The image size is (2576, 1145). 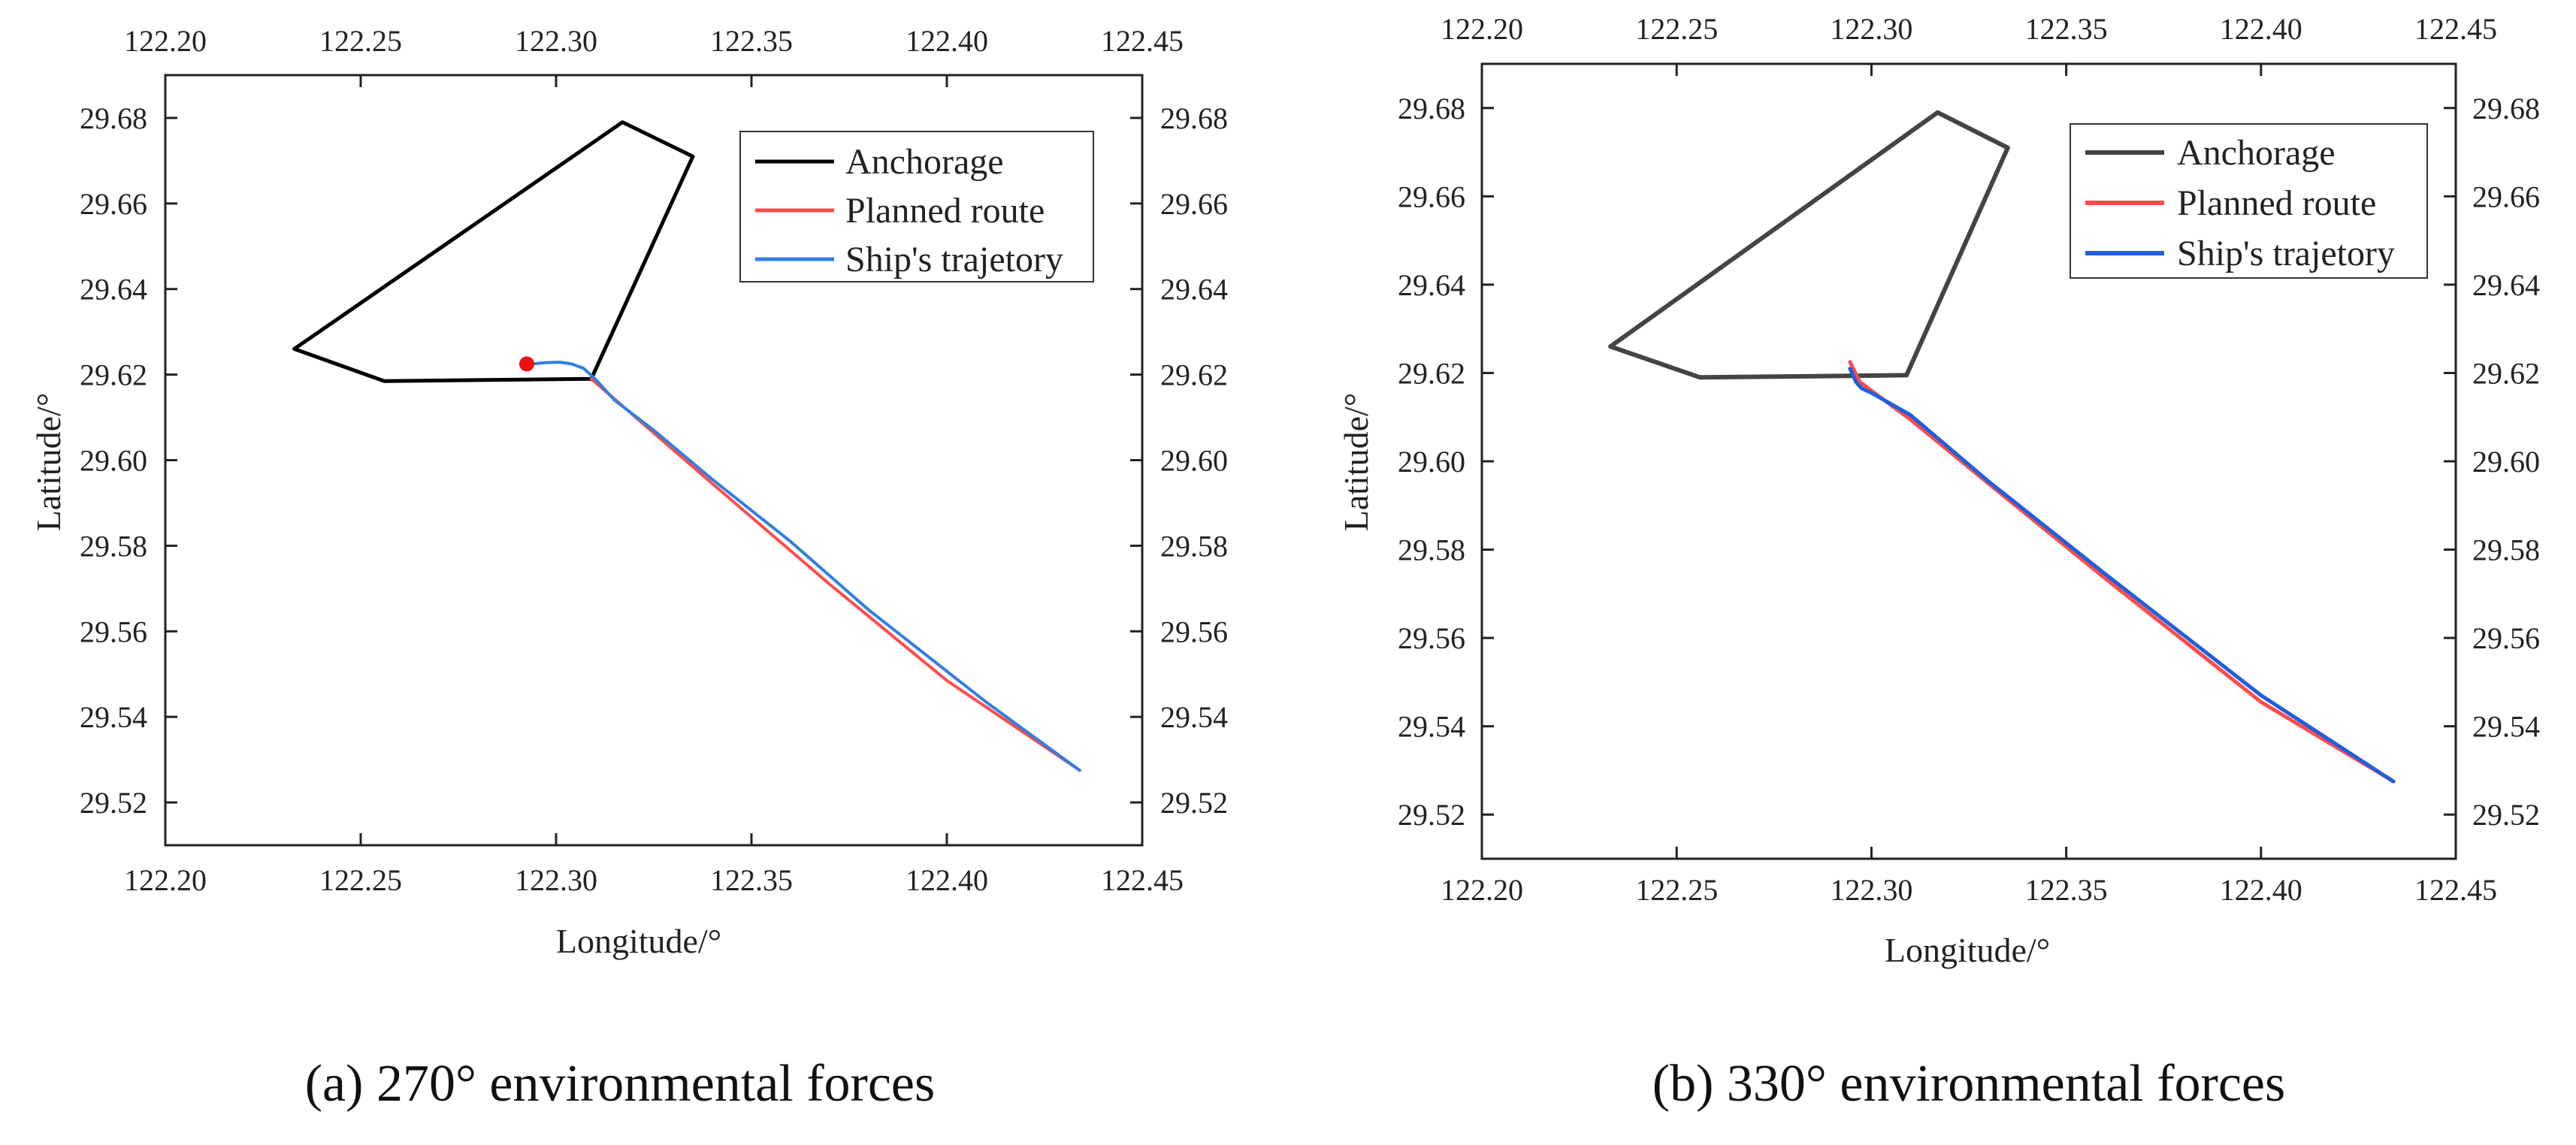 I want to click on figure-caption: (b) 330° environmental forces, so click(x=1969, y=1084).